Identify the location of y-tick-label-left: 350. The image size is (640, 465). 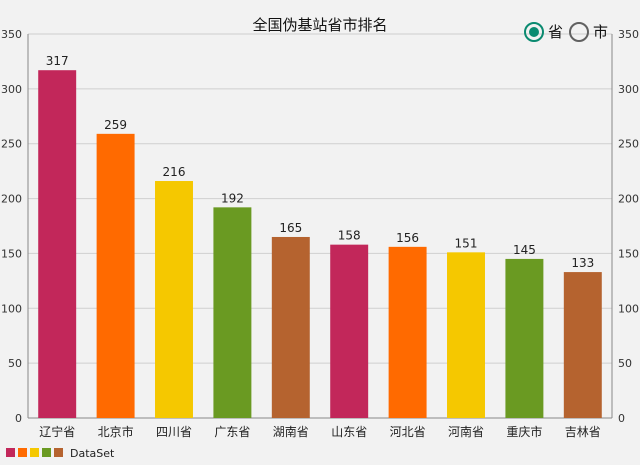
(11, 34).